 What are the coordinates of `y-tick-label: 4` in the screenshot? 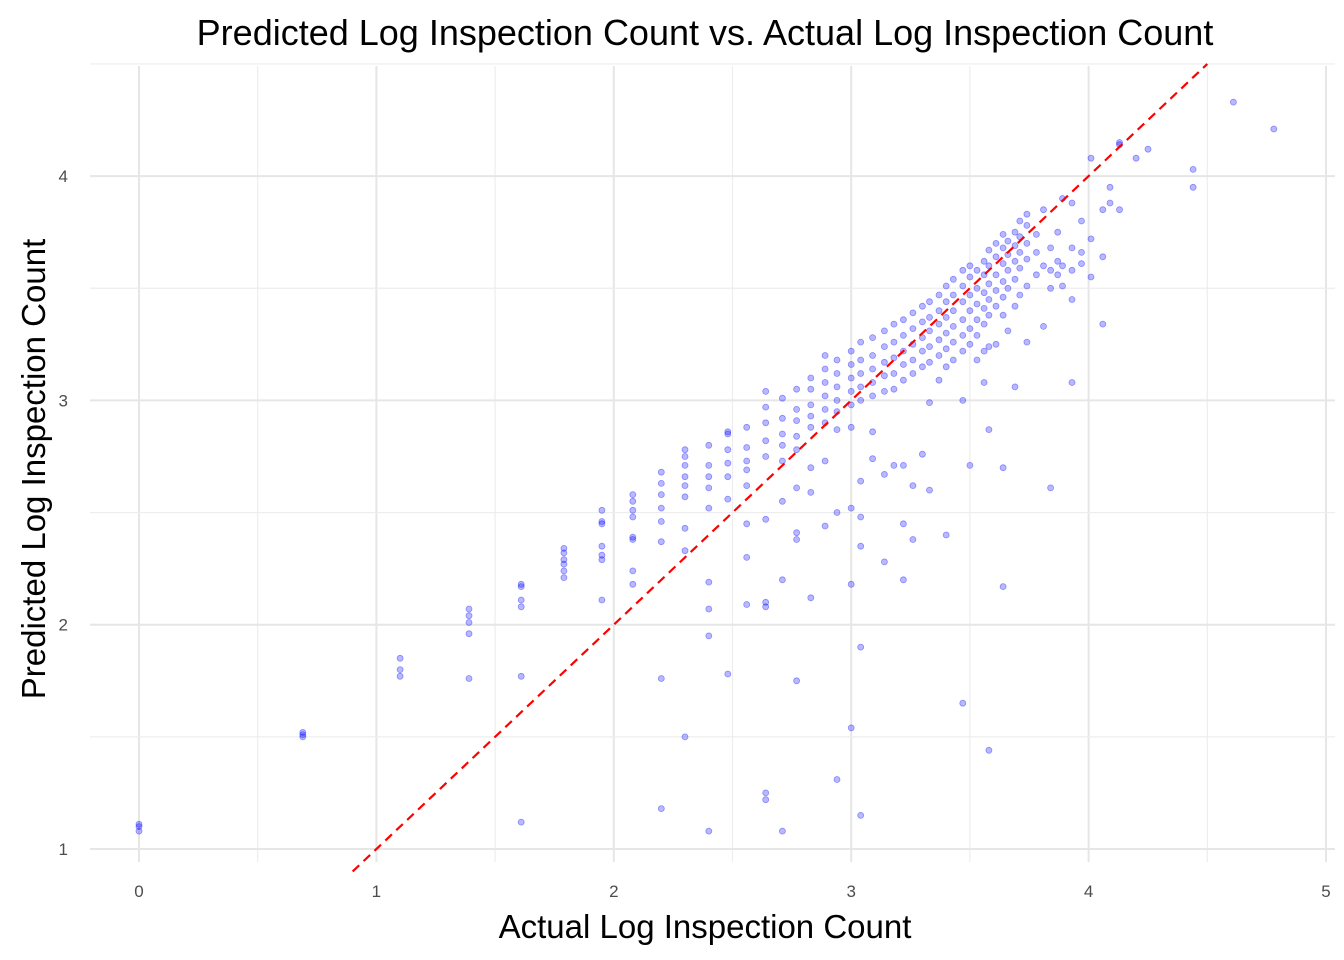 It's located at (63, 176).